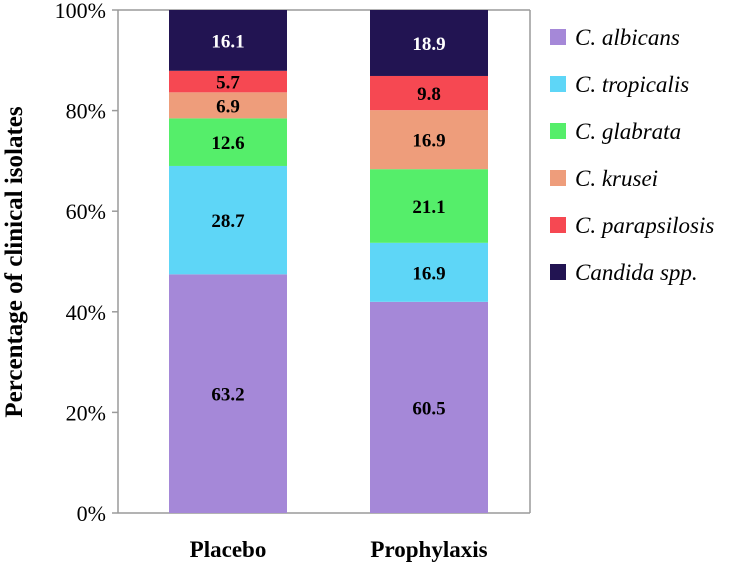 The image size is (750, 564). I want to click on legend-label: C. parapsilosis, so click(644, 225).